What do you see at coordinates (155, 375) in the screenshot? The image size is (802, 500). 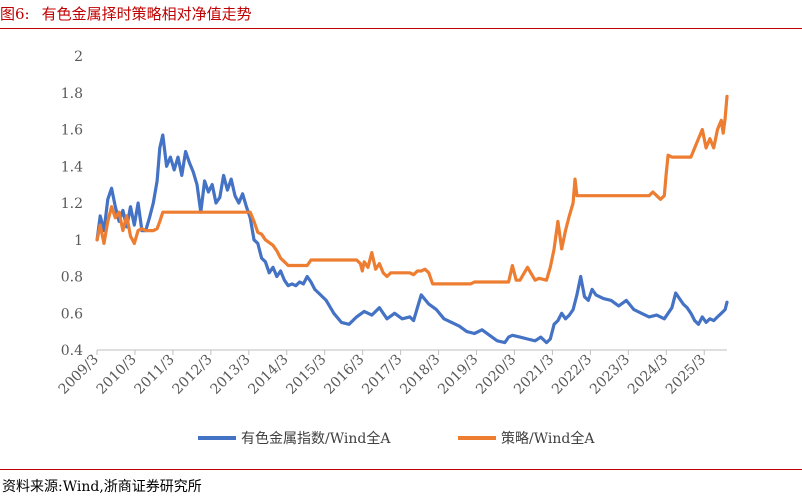 I see `x-tick-label: 2011/3` at bounding box center [155, 375].